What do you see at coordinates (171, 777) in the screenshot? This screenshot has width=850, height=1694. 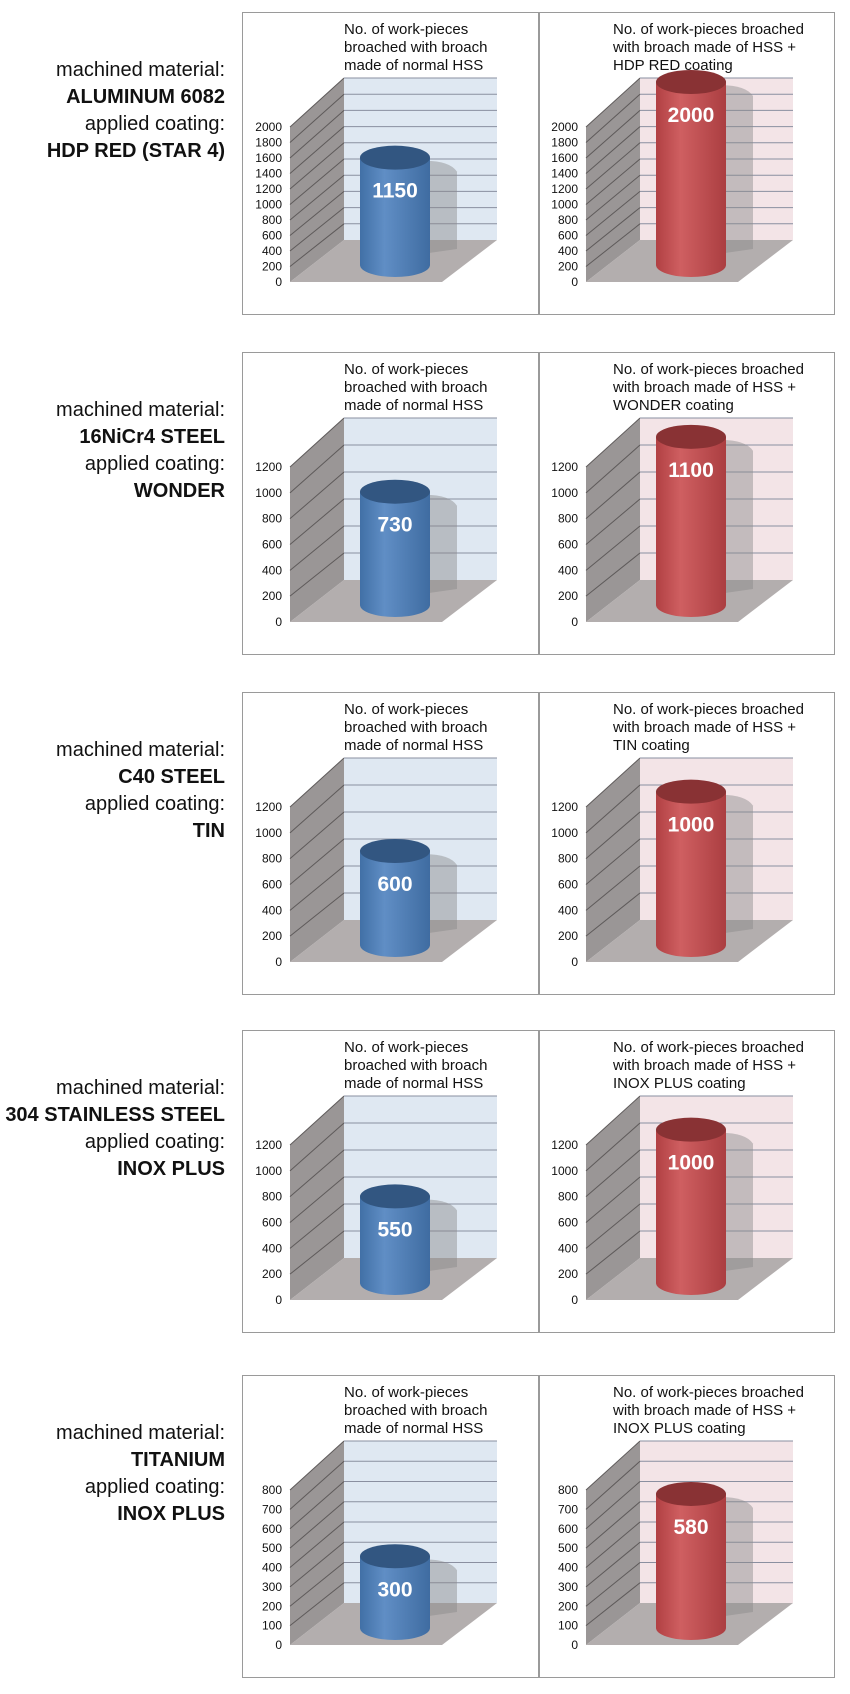 I see `row-label-value: C40 STEEL` at bounding box center [171, 777].